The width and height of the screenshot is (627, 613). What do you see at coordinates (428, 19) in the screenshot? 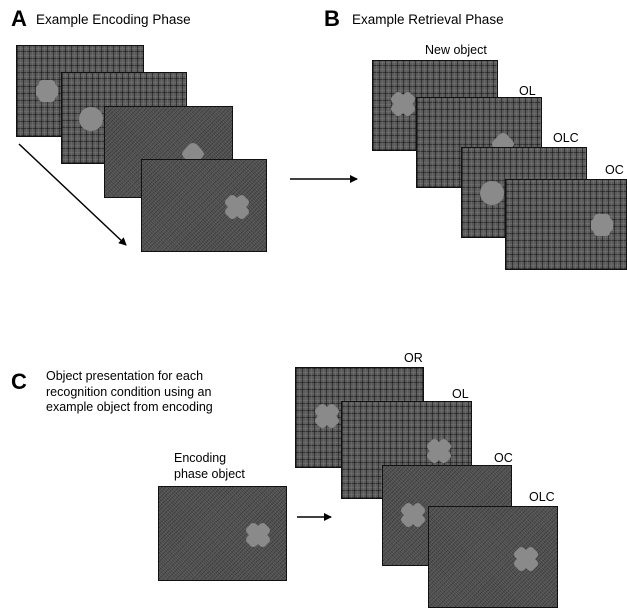
I see `panel-b-title: Example Retrieval Phase` at bounding box center [428, 19].